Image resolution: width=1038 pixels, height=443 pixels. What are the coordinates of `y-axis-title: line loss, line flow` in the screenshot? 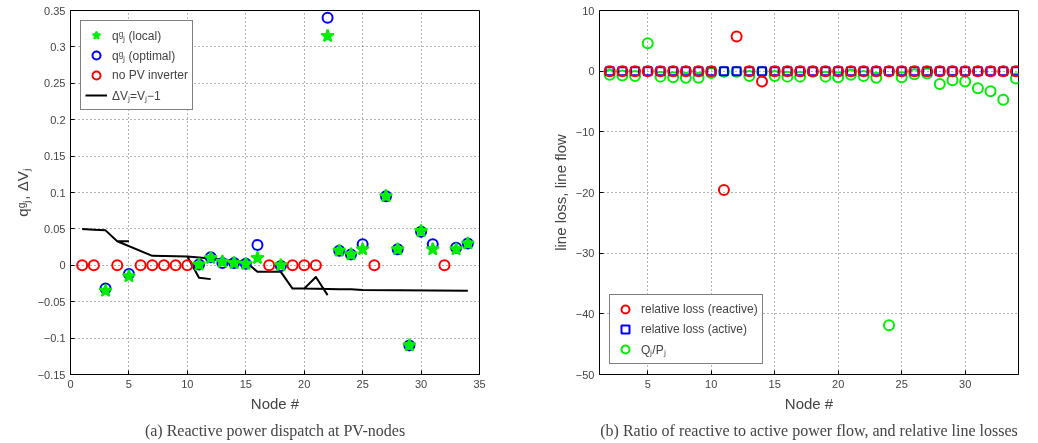 It's located at (560, 192).